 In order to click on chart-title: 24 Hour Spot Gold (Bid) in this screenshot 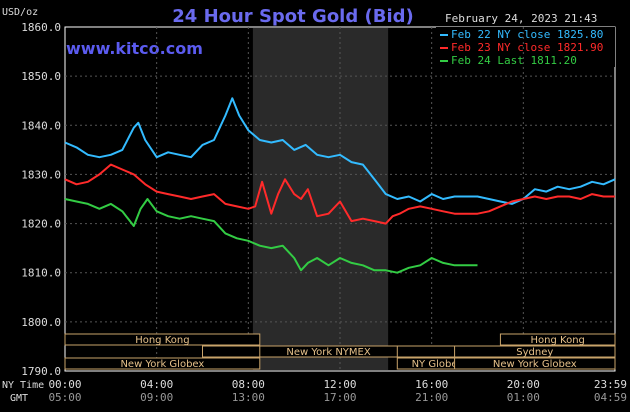, I will do `click(292, 16)`.